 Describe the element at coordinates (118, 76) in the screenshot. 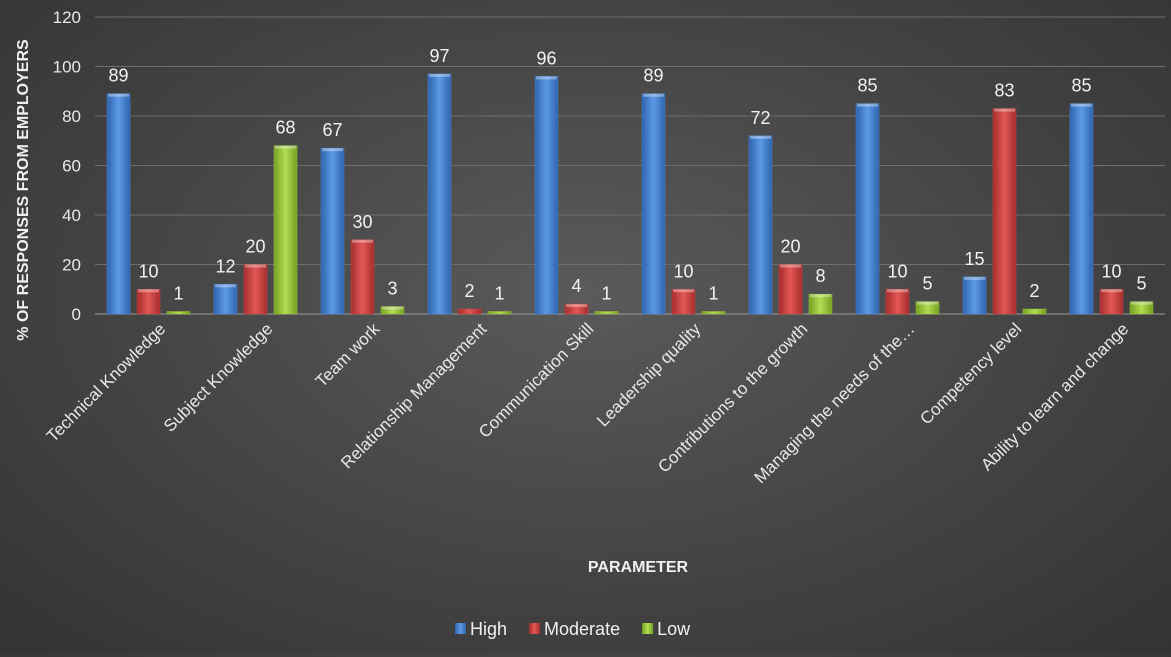

I see `data-label-high-1: 89` at that location.